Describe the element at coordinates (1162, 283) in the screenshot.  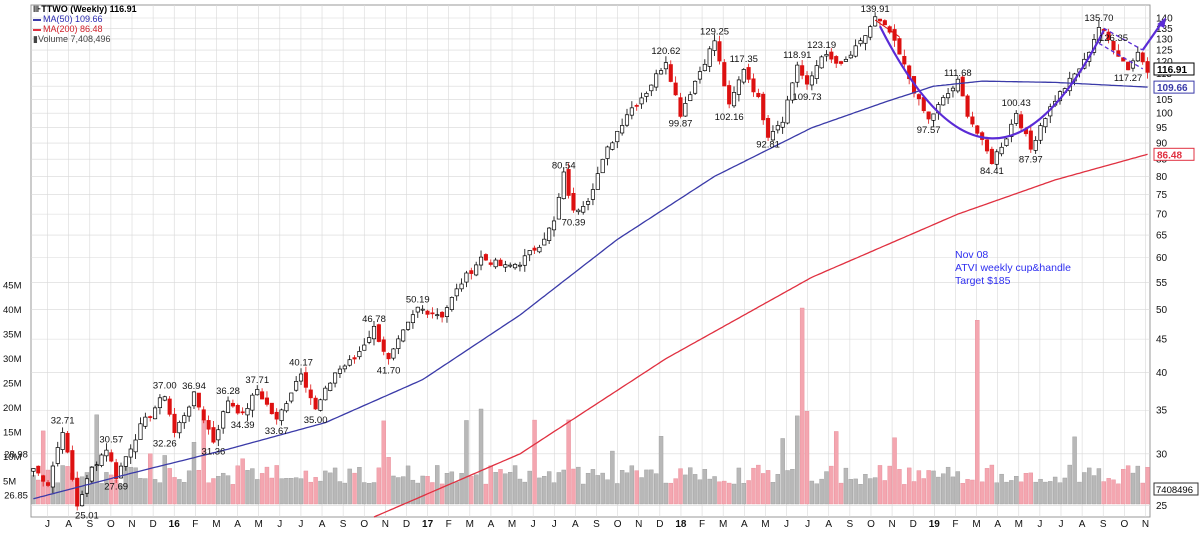
I see `y-tick-label: 55` at that location.